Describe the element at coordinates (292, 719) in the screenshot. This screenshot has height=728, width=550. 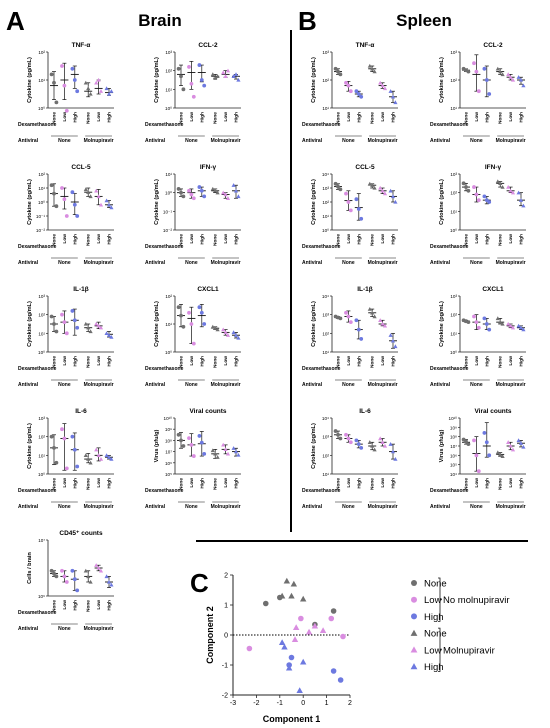
I see `pca-x-label: Component 1` at that location.